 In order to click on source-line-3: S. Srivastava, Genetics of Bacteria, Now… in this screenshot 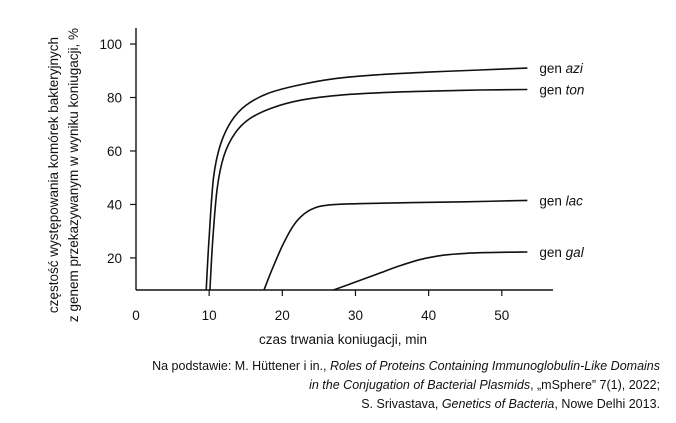, I will do `click(360, 404)`.